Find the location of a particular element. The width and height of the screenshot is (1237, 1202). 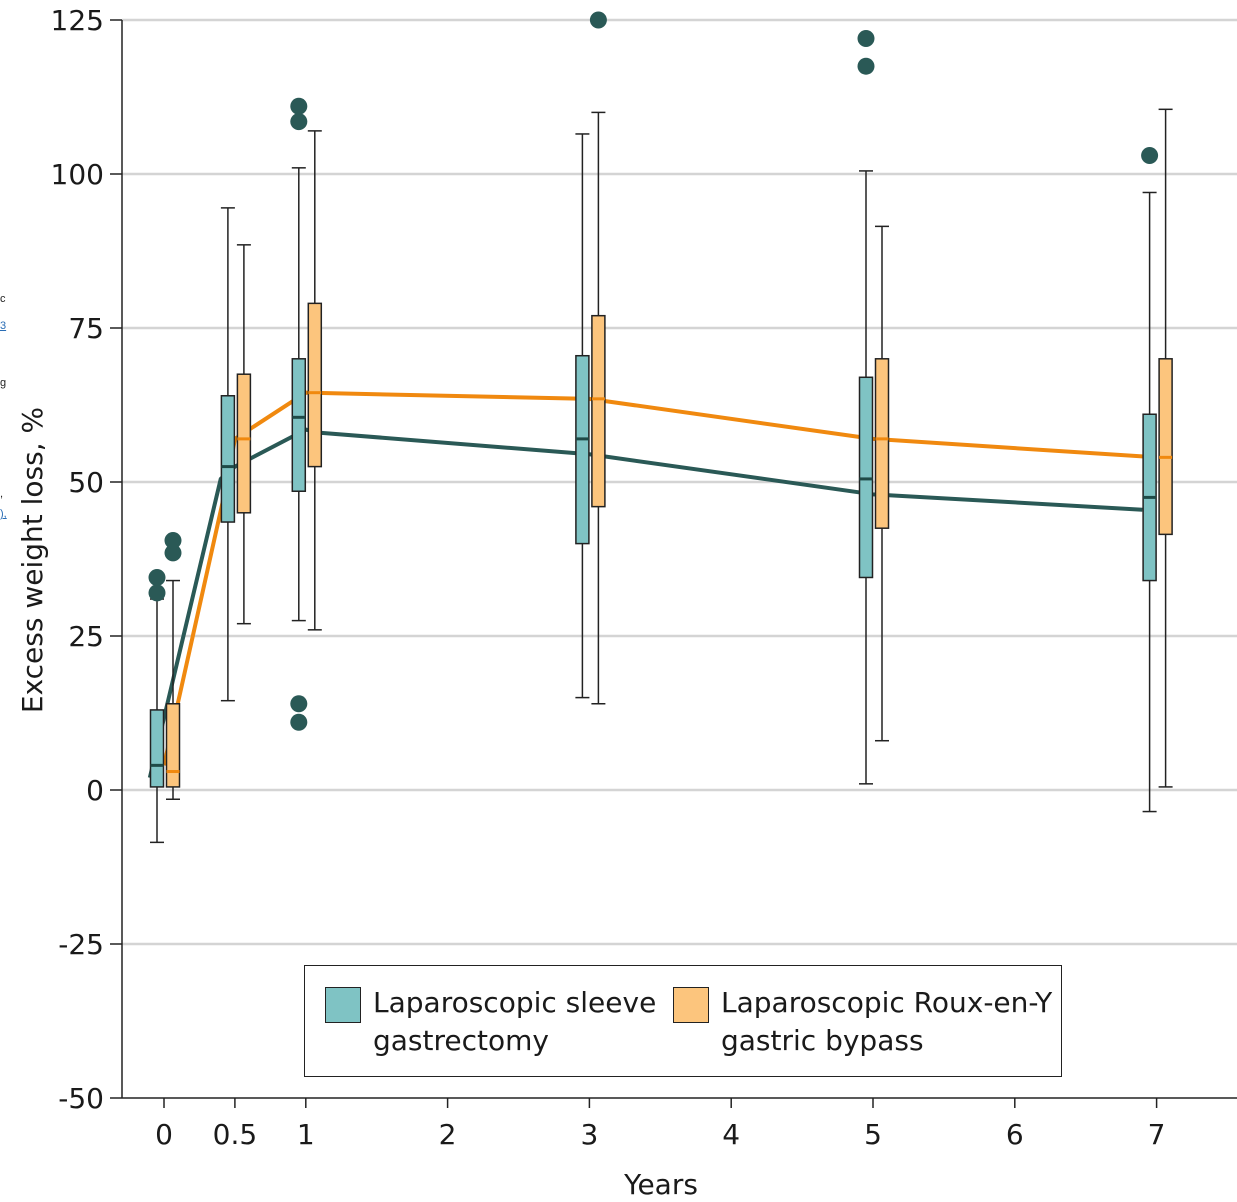

y-tick-label: 75 is located at coordinates (86, 328).